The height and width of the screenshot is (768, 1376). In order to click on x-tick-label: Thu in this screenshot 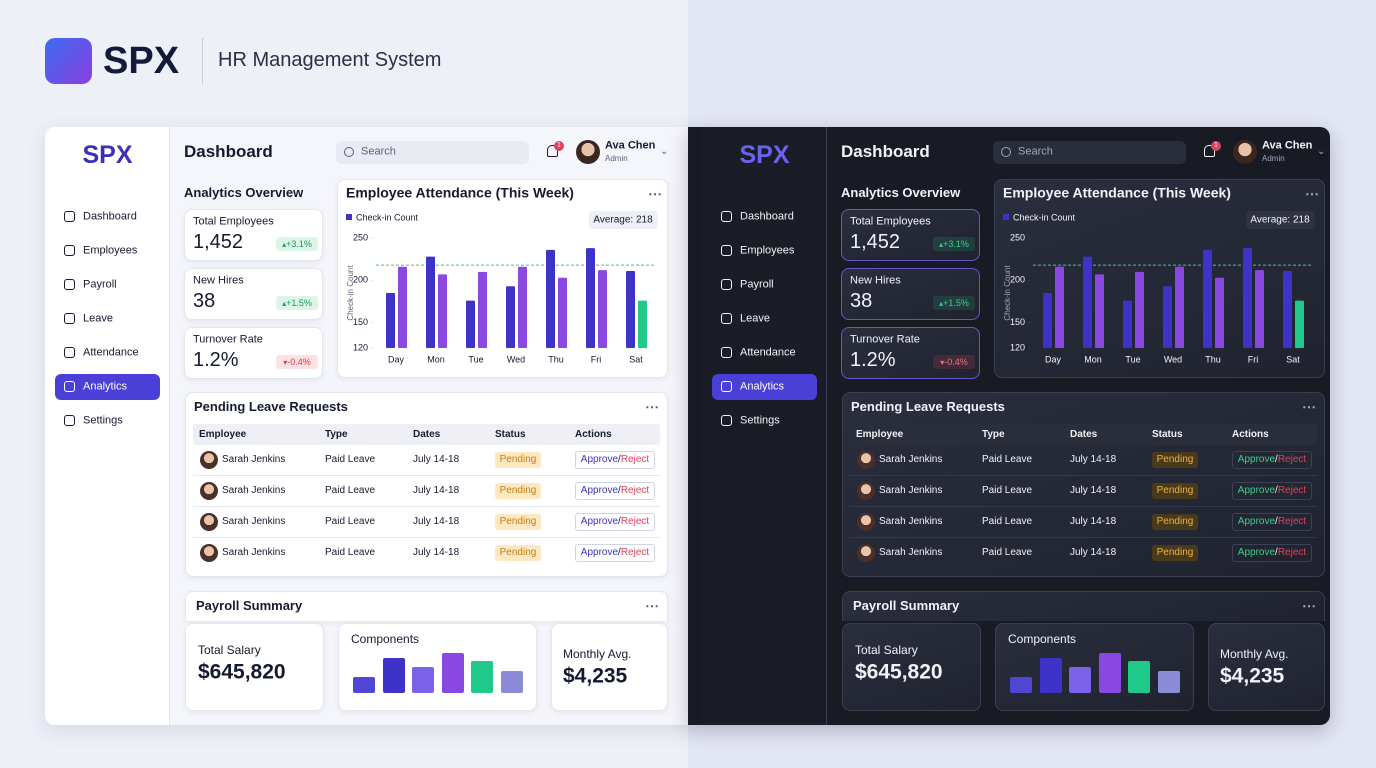, I will do `click(1213, 359)`.